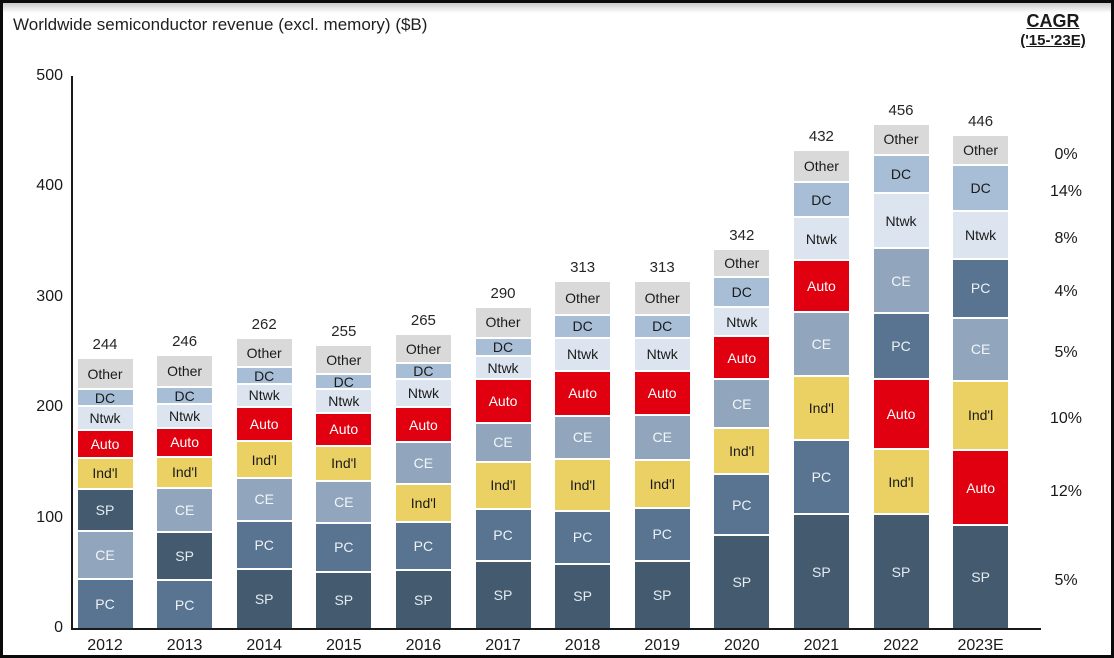 The height and width of the screenshot is (658, 1114). Describe the element at coordinates (1066, 491) in the screenshot. I see `cagr-value-auto: 12%` at that location.